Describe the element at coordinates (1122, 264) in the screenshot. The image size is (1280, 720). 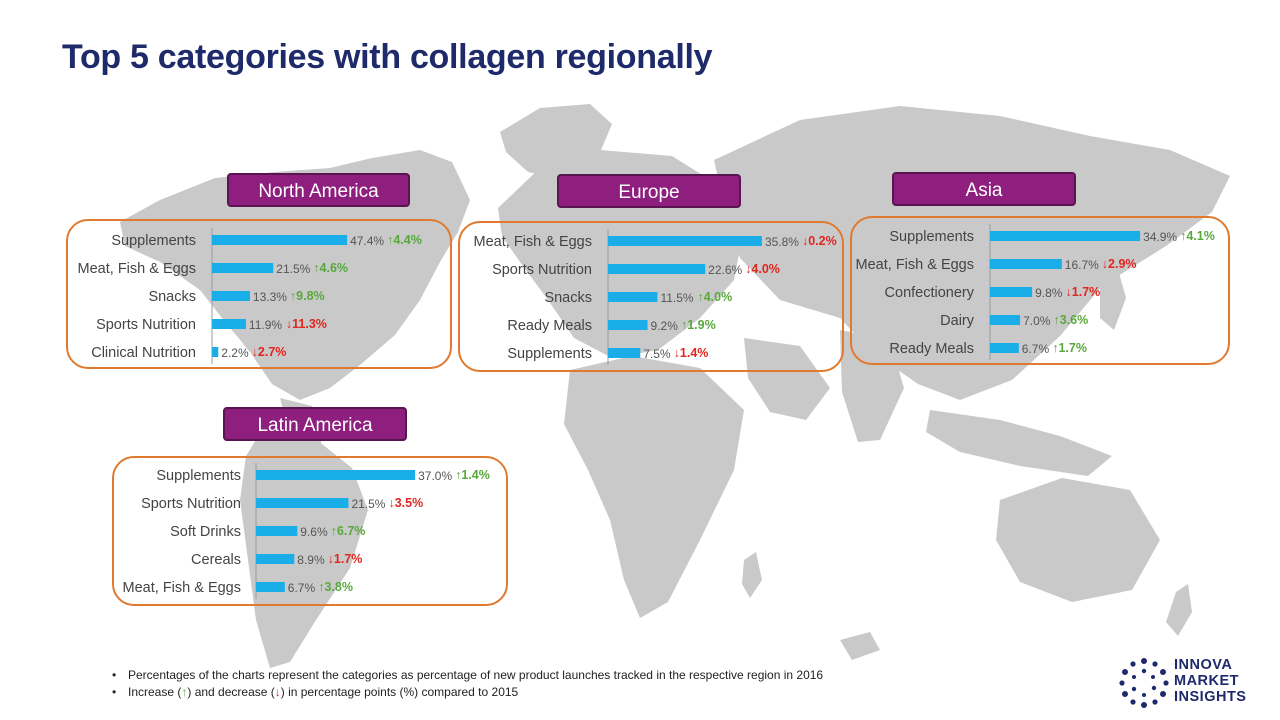
I see `change-value: 2.9%` at that location.